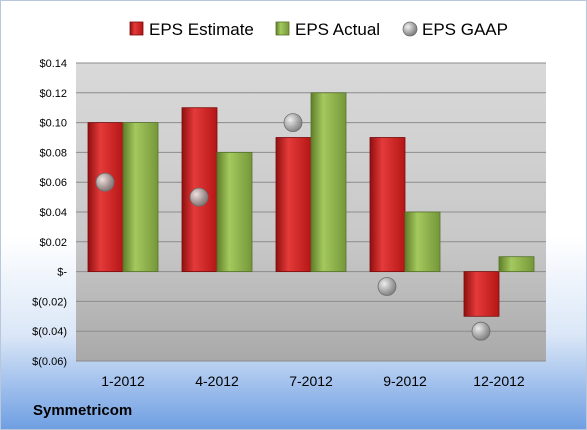 The image size is (587, 430). I want to click on x-tick-label: 9-2012, so click(405, 381).